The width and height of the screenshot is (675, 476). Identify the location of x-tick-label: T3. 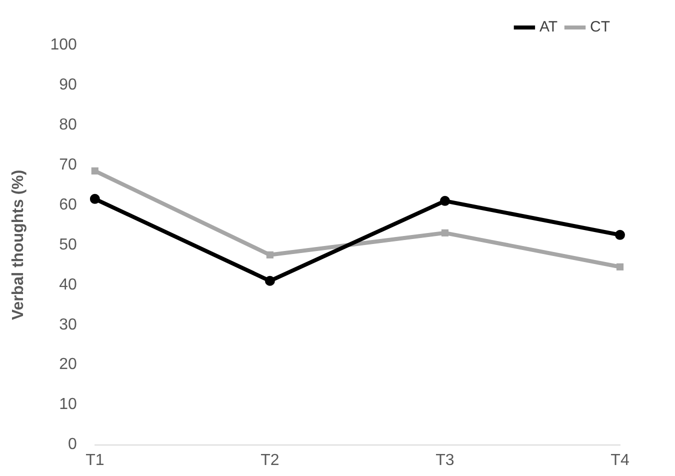
(445, 460).